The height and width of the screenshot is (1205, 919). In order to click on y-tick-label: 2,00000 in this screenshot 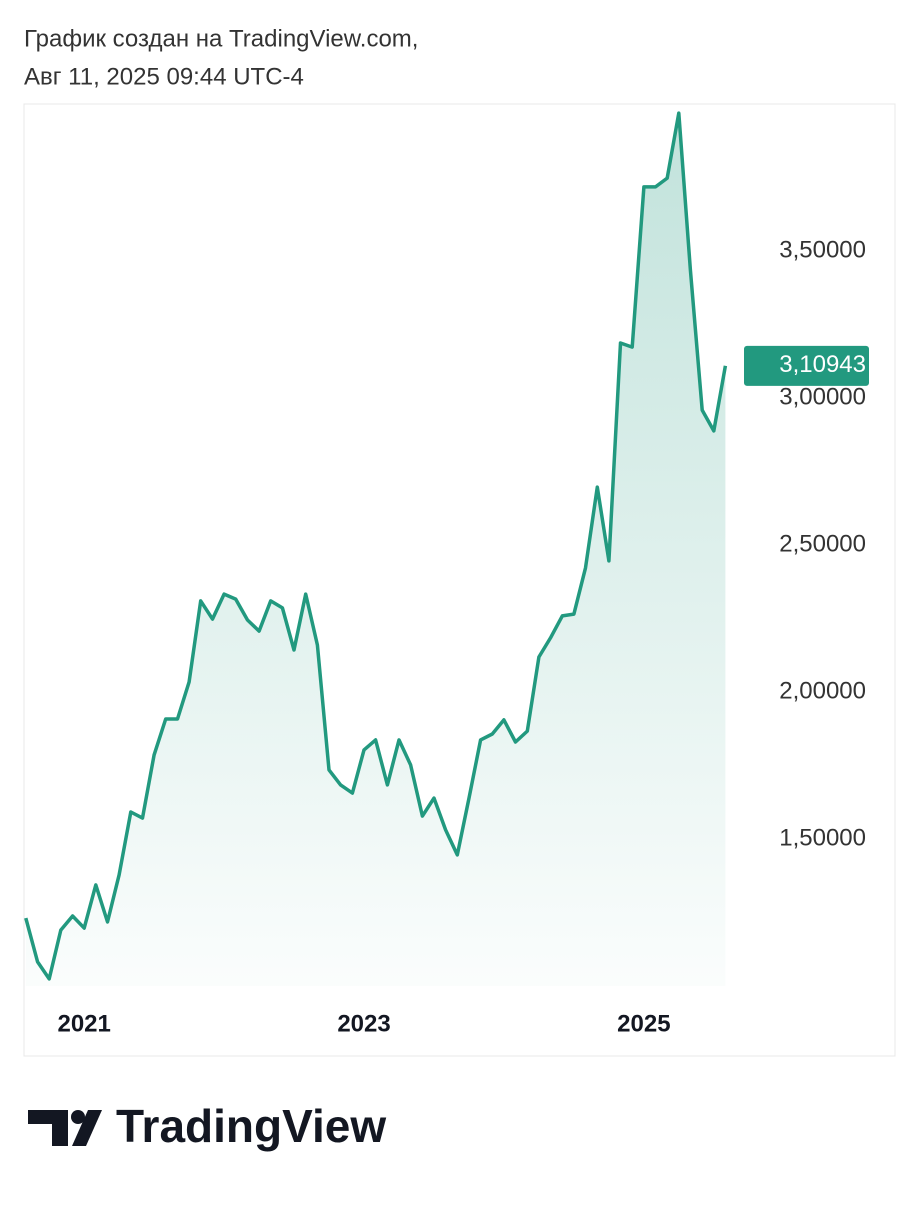, I will do `click(822, 690)`.